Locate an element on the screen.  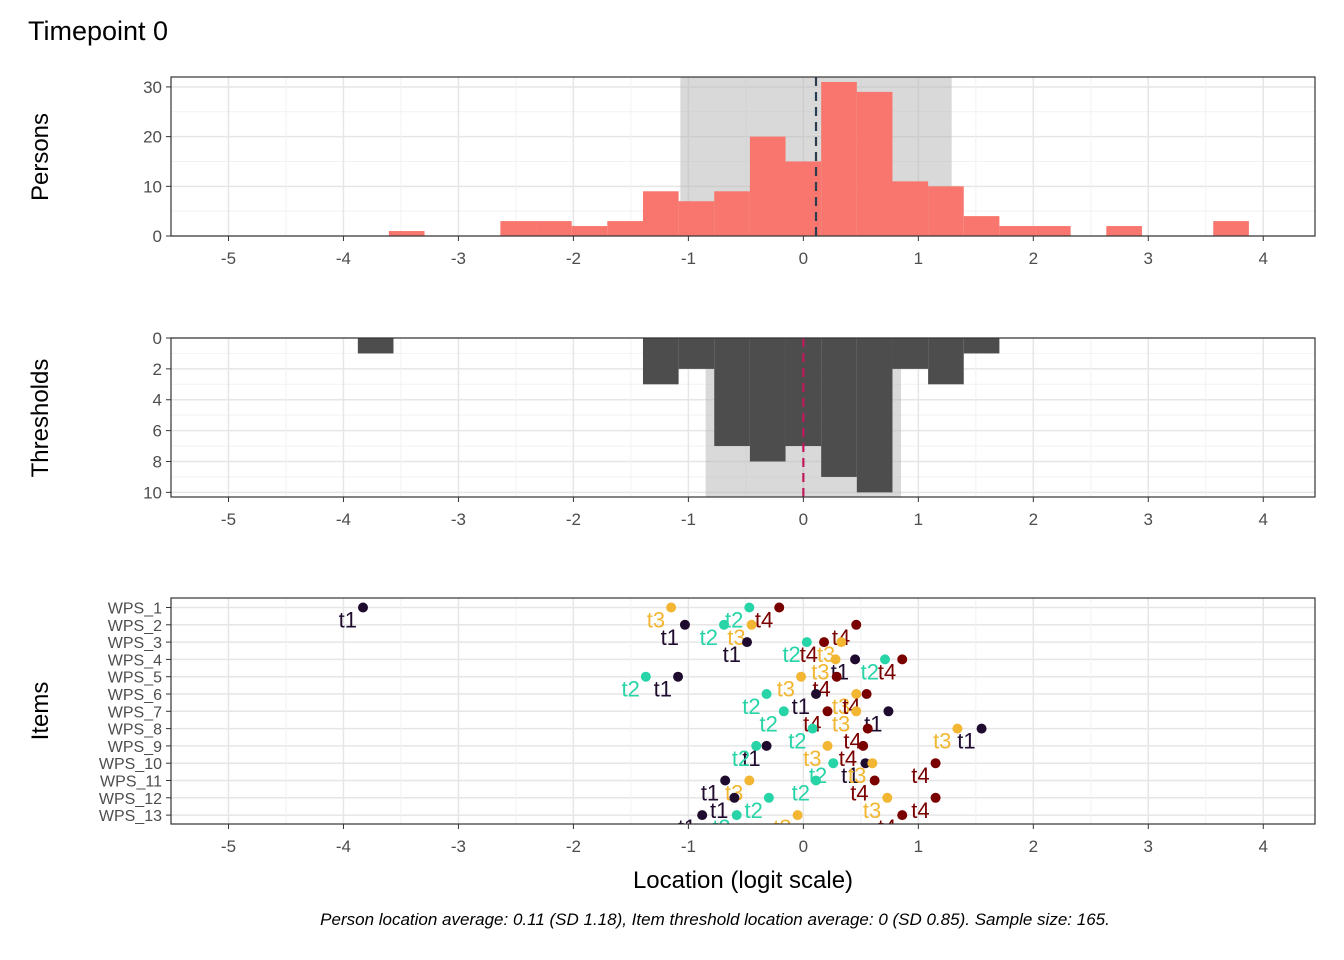
y-tick-label: 20 is located at coordinates (152, 137).